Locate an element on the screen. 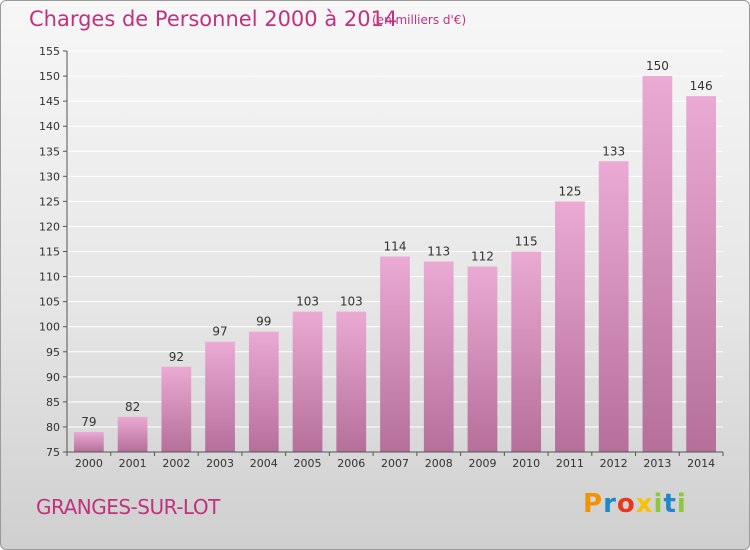 The image size is (750, 550). x-tick-label: 2013 is located at coordinates (657, 463).